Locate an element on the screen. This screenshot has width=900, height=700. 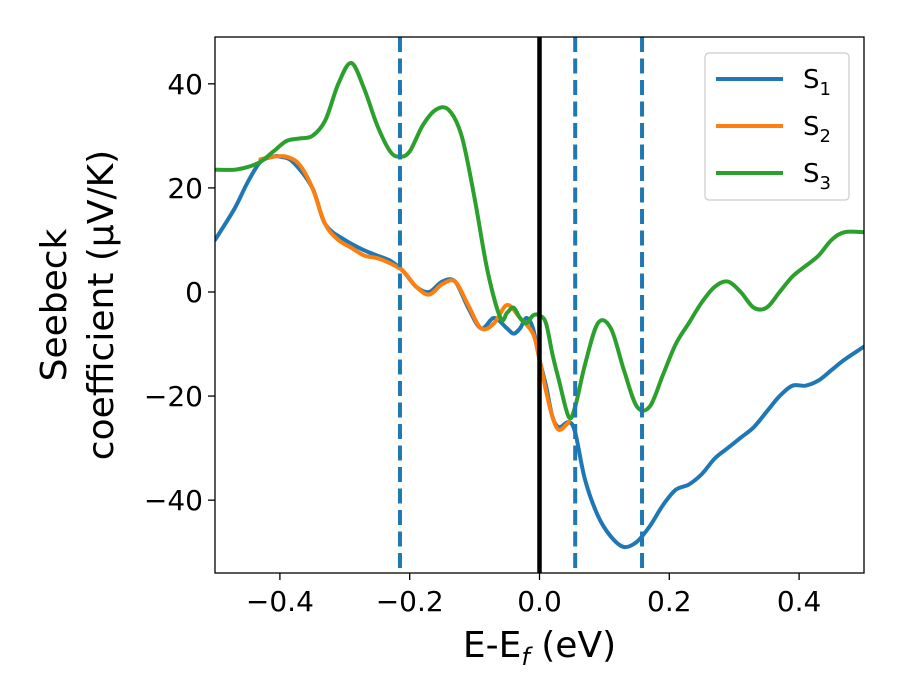
y-axis-label-line2: coefficient (μV/K) is located at coordinates (101, 305).